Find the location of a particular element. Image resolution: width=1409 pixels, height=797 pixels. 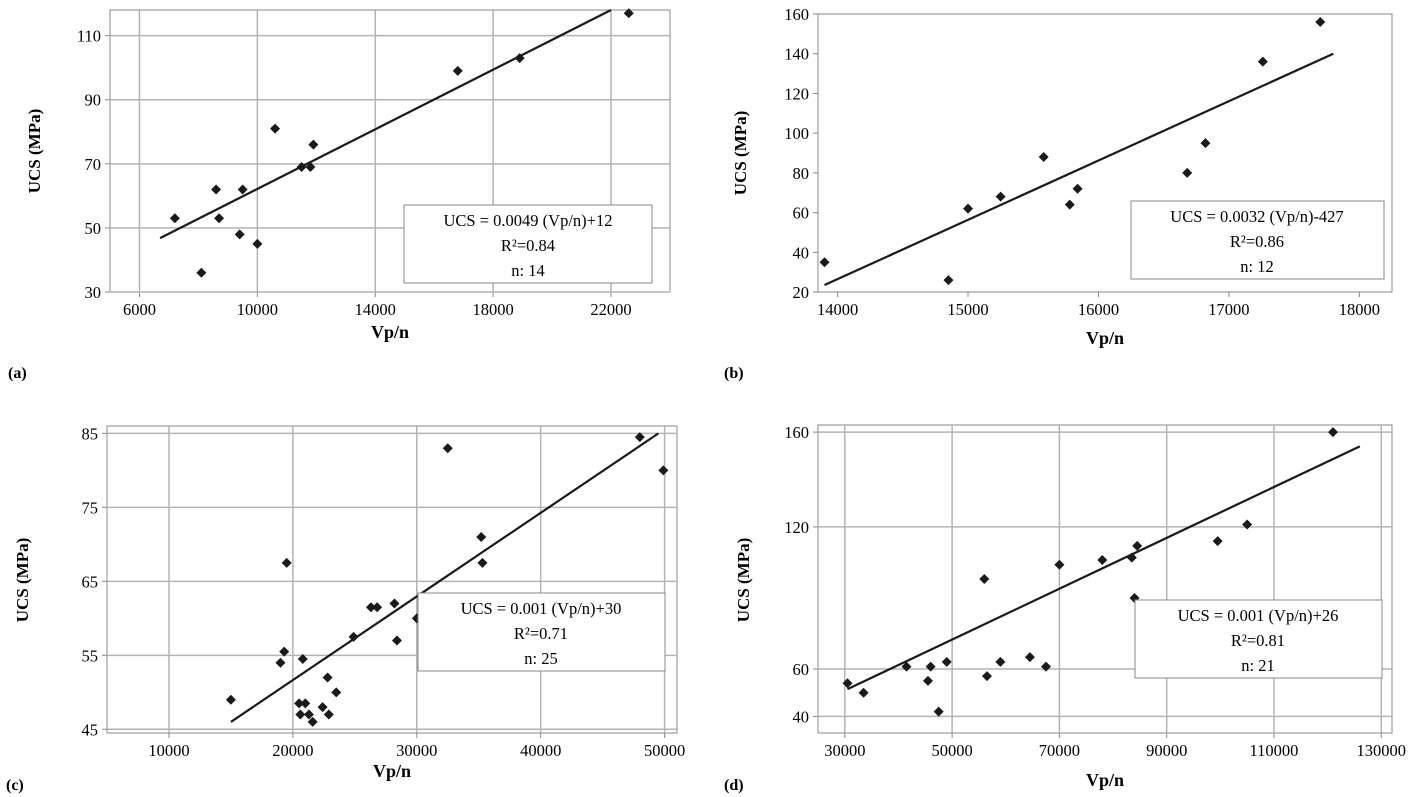

x-tick-label: 16000 is located at coordinates (1098, 309).